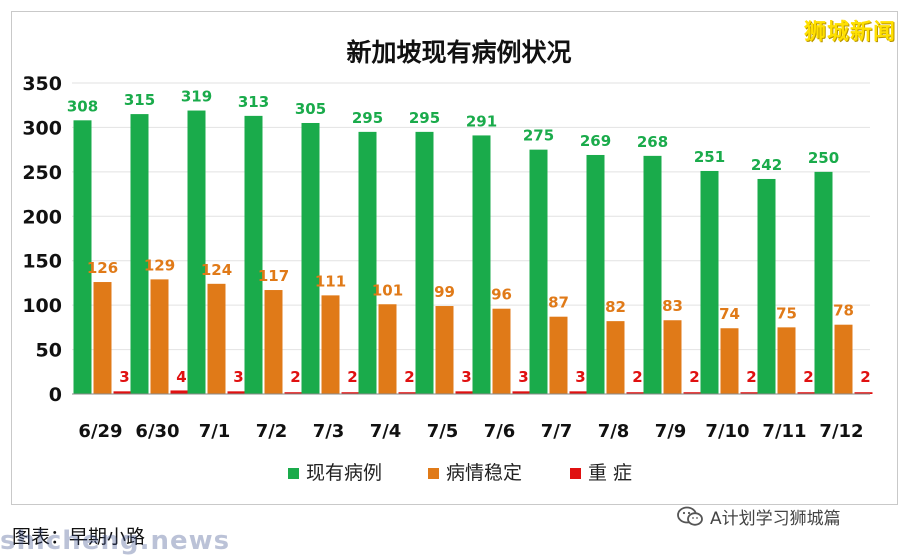 The width and height of the screenshot is (910, 557). Describe the element at coordinates (843, 311) in the screenshot. I see `data-label: 78` at that location.